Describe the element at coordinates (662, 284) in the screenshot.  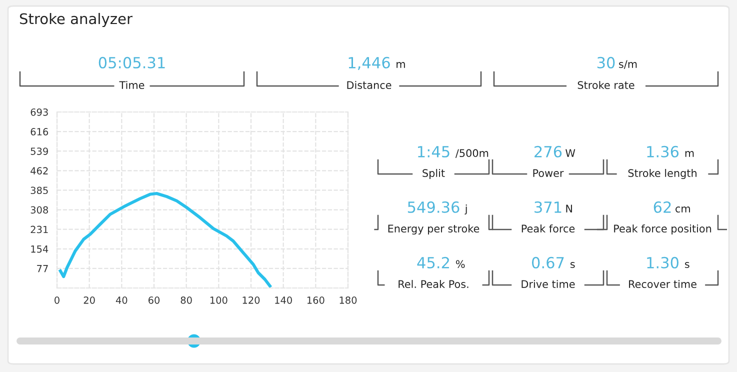
I see `category-label: Recover time` at that location.